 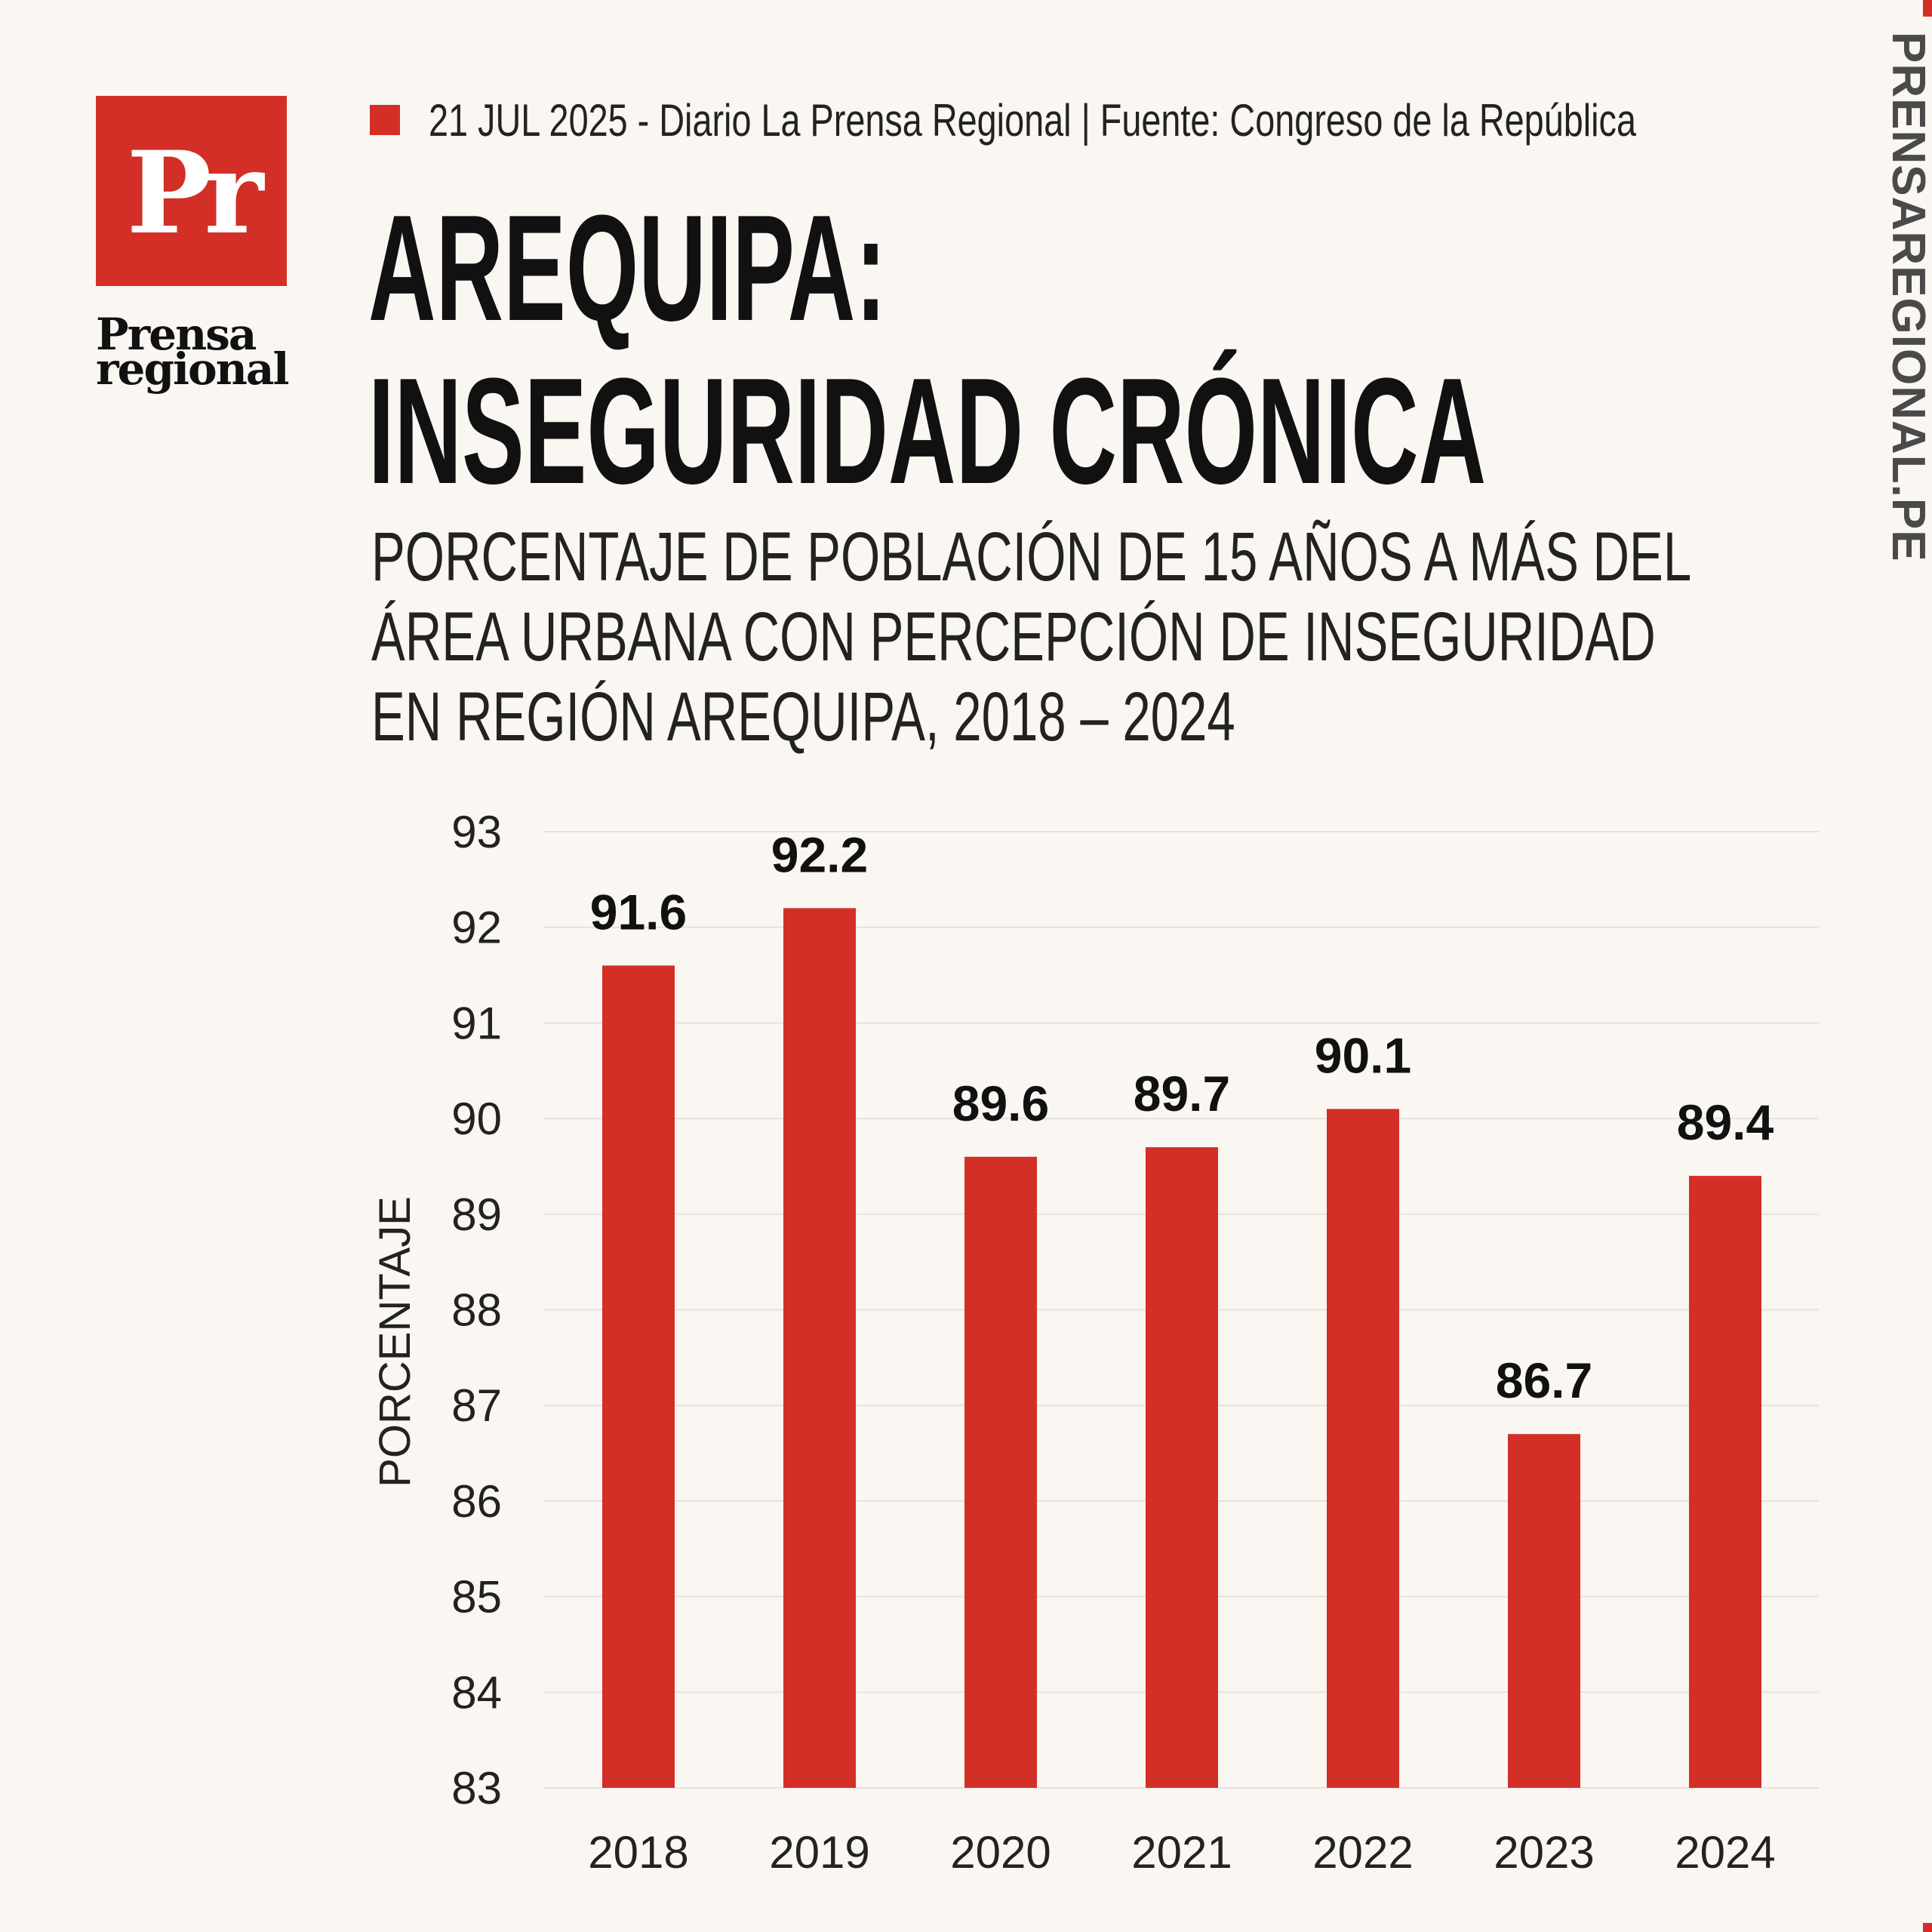 What do you see at coordinates (176, 334) in the screenshot?
I see `logo-name-line1: Prensa` at bounding box center [176, 334].